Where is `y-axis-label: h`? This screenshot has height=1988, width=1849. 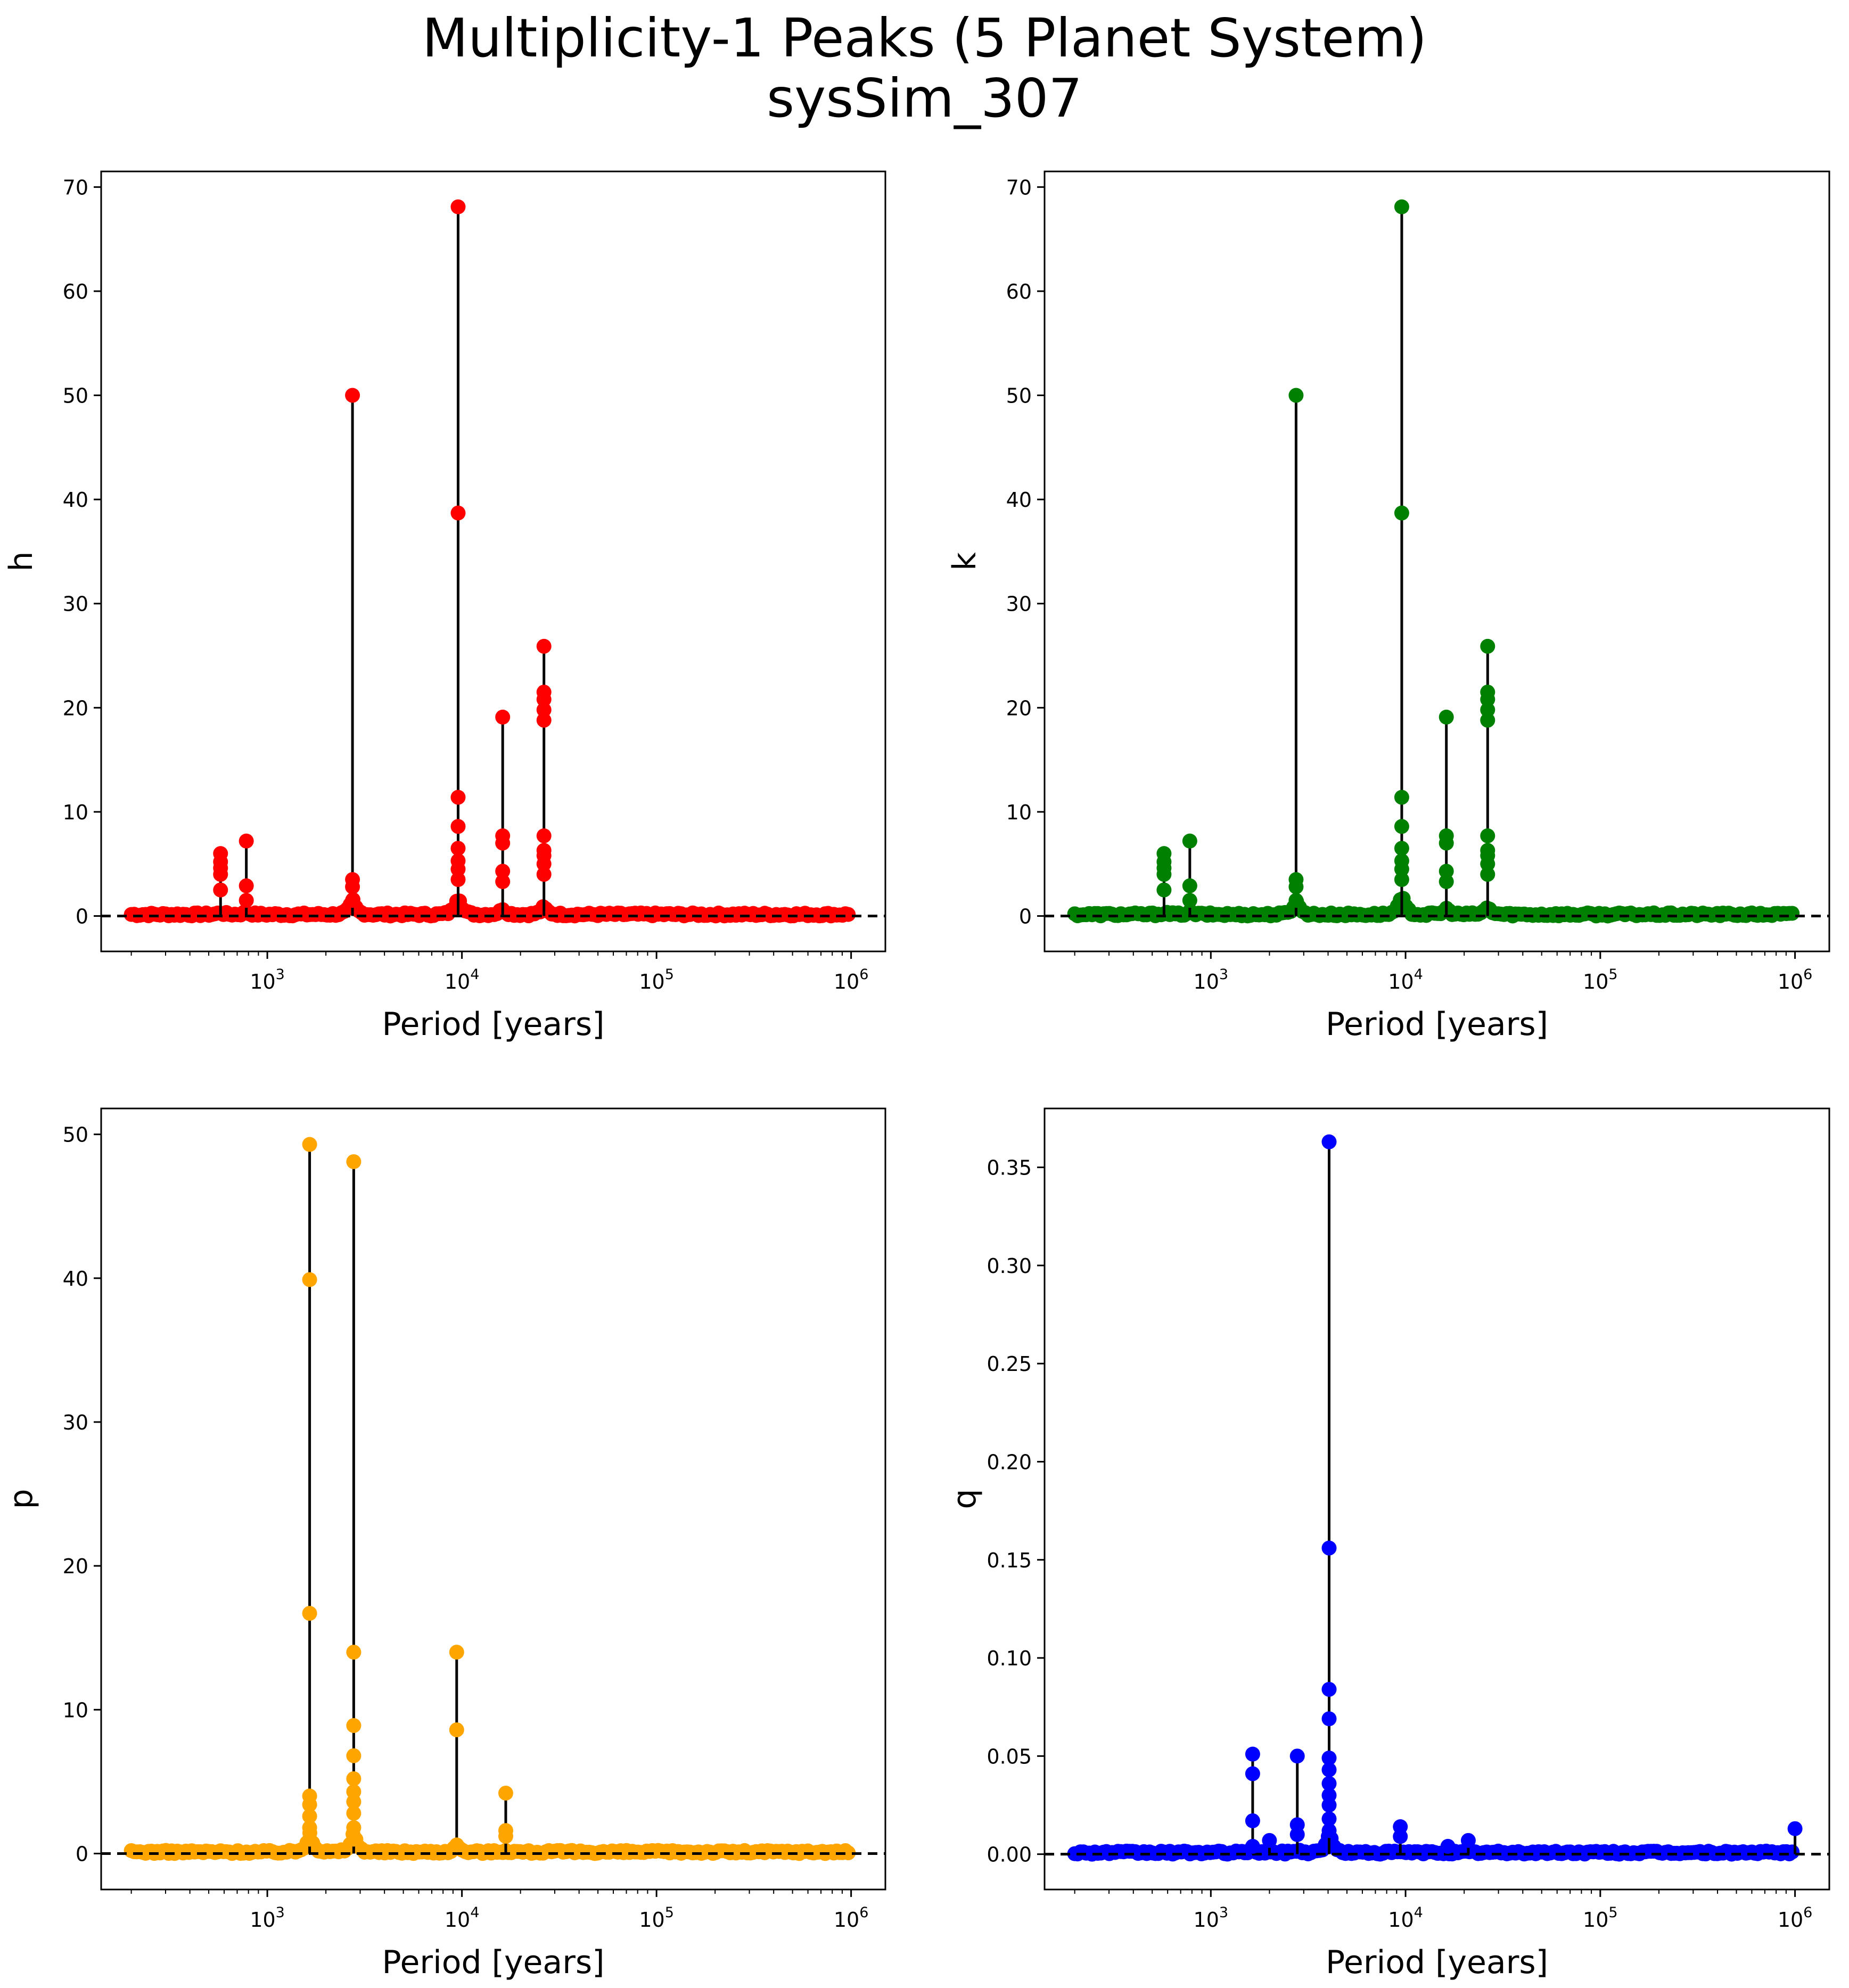 y-axis-label: h is located at coordinates (21, 561).